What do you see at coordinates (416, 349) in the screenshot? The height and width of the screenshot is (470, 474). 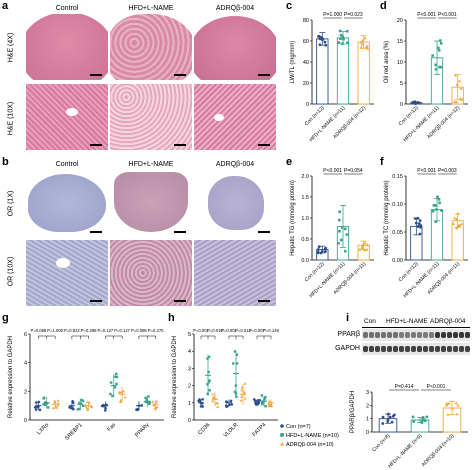 I see `blot-gapdh-strip` at bounding box center [416, 349].